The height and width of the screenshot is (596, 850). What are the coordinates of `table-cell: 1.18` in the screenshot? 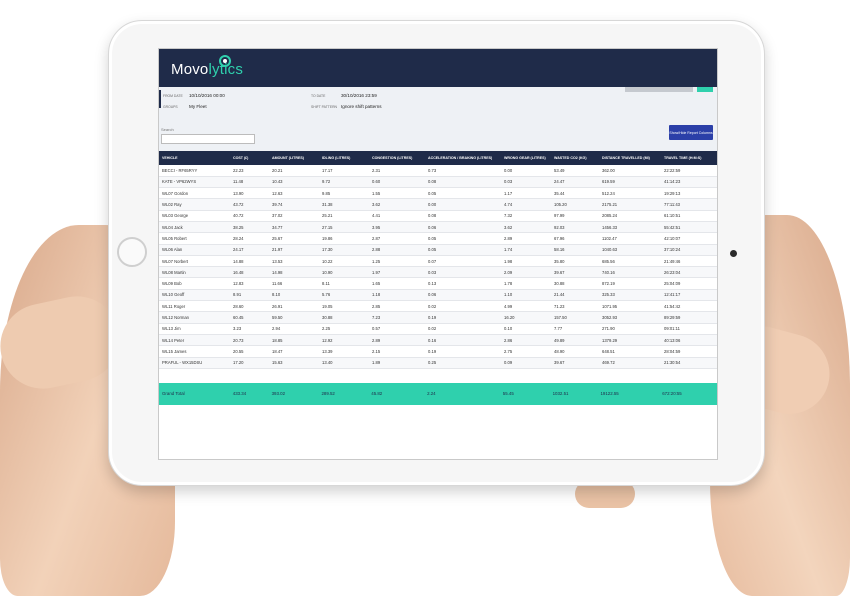 It's located at (397, 295).